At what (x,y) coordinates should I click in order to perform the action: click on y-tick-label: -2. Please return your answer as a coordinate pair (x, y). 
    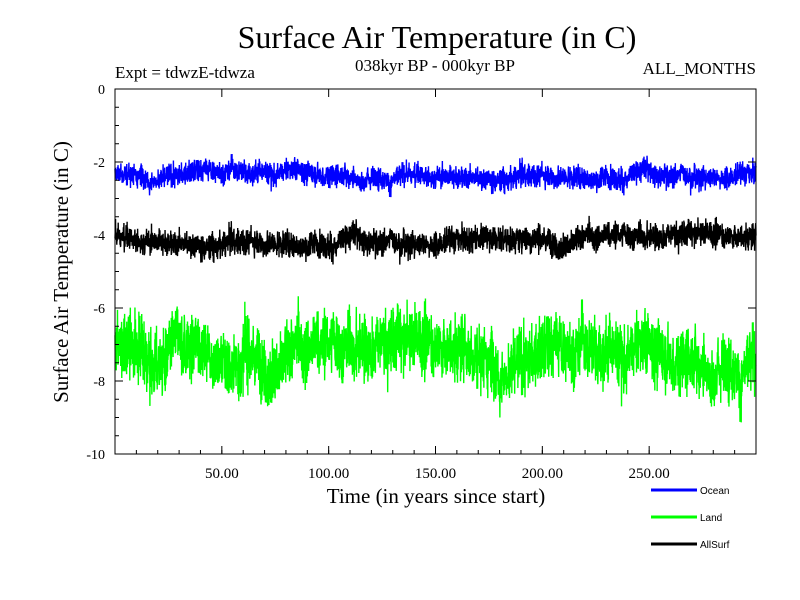
    Looking at the image, I should click on (99, 163).